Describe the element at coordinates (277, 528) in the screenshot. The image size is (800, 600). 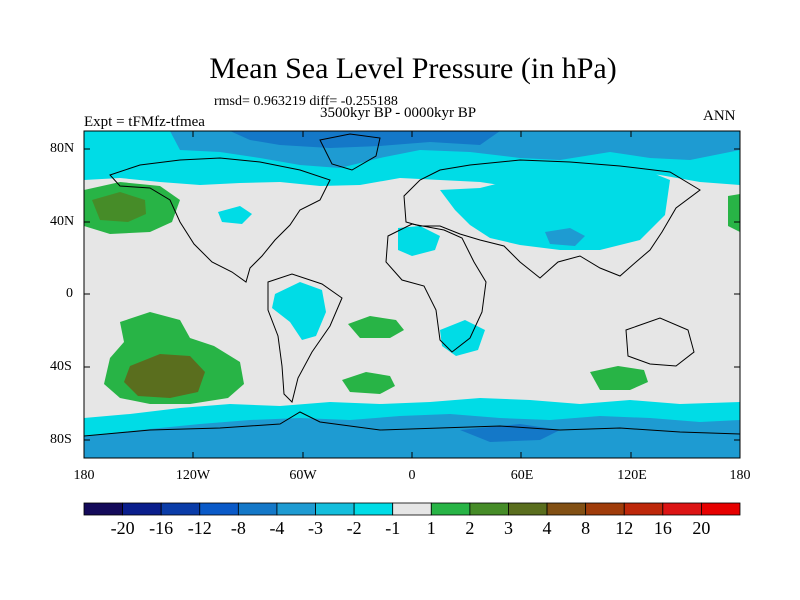
I see `colorbar-label: -4` at that location.